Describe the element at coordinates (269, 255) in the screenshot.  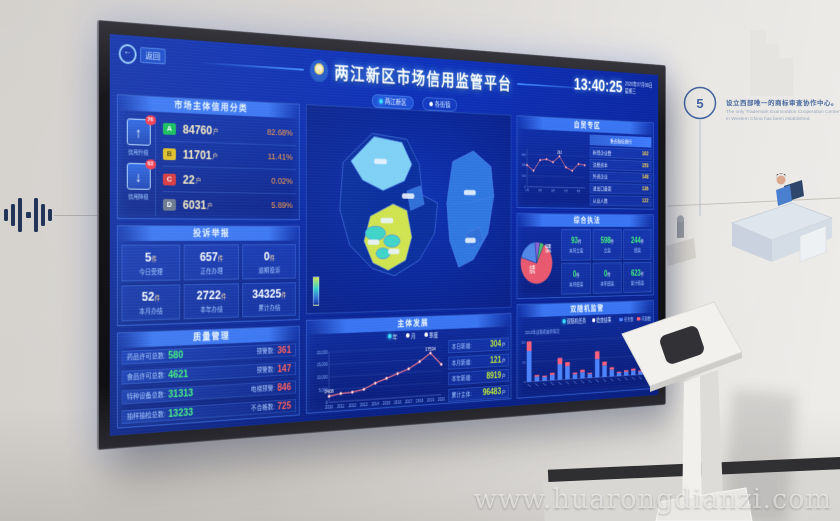
I see `stat-value: 0件` at that location.